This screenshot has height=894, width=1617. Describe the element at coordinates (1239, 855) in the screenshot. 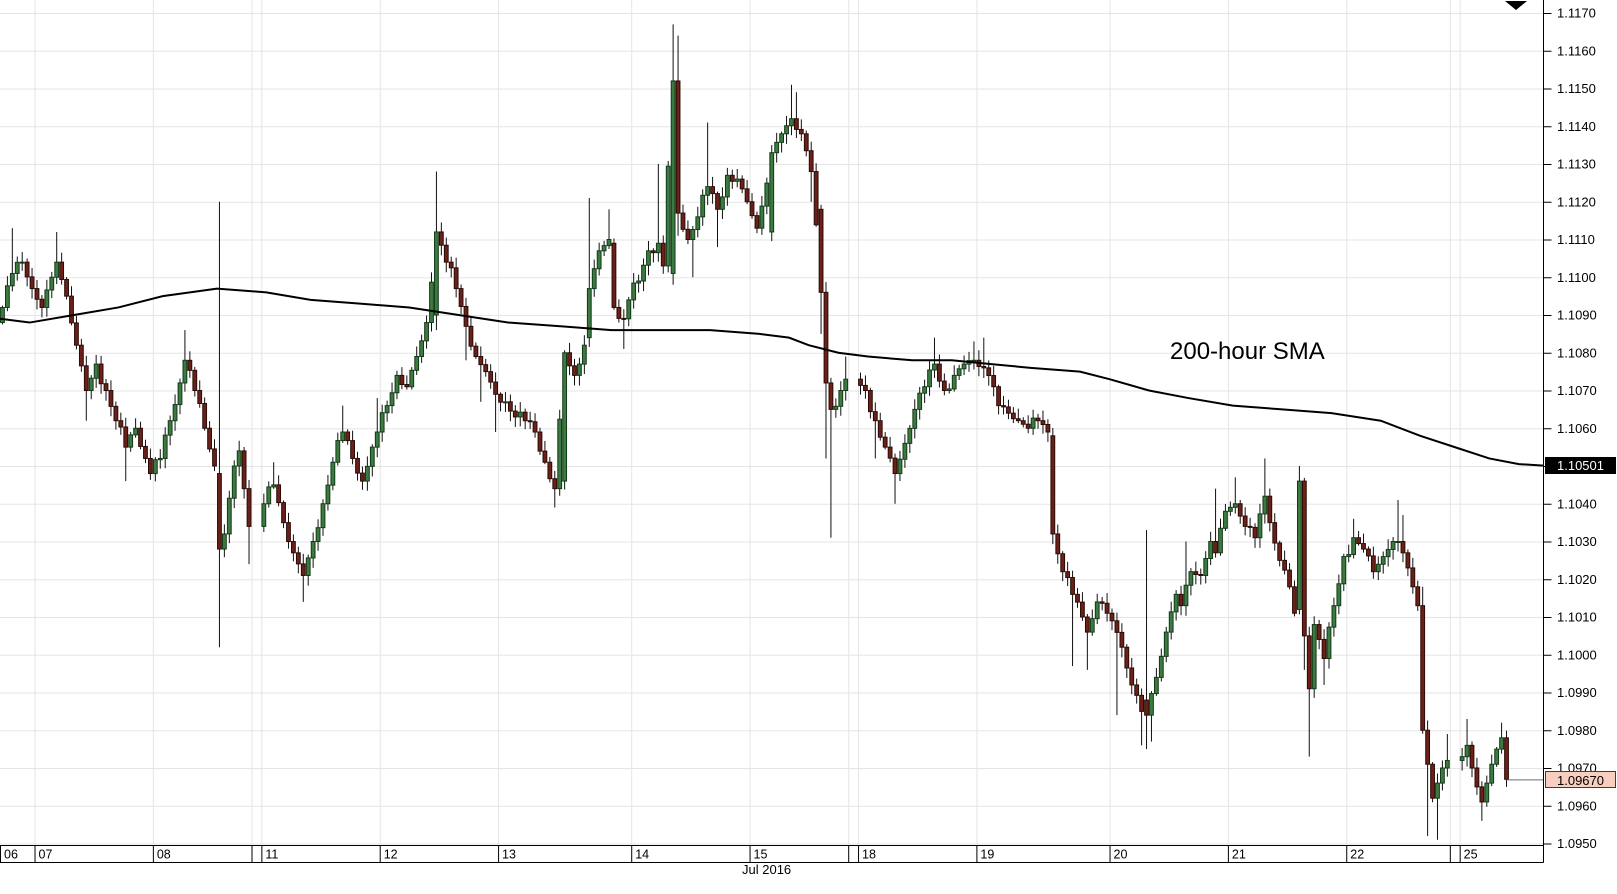

I see `x-axis-day-label: 21` at that location.